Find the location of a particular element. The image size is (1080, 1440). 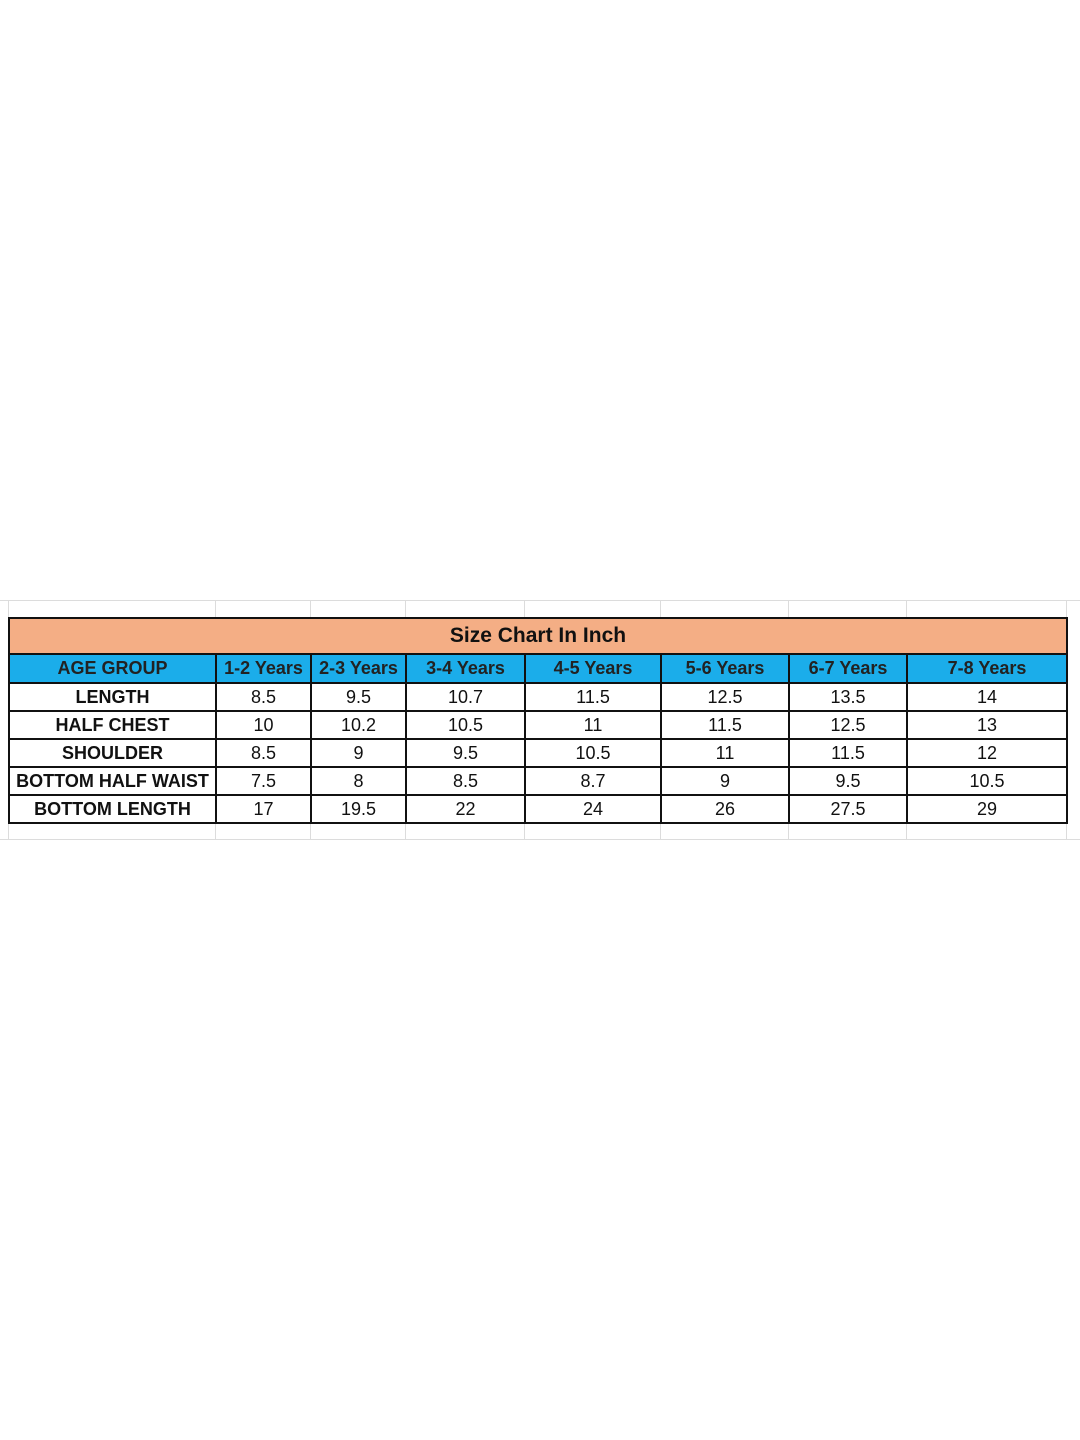

header-age-column: 6-7 Years is located at coordinates (848, 668).